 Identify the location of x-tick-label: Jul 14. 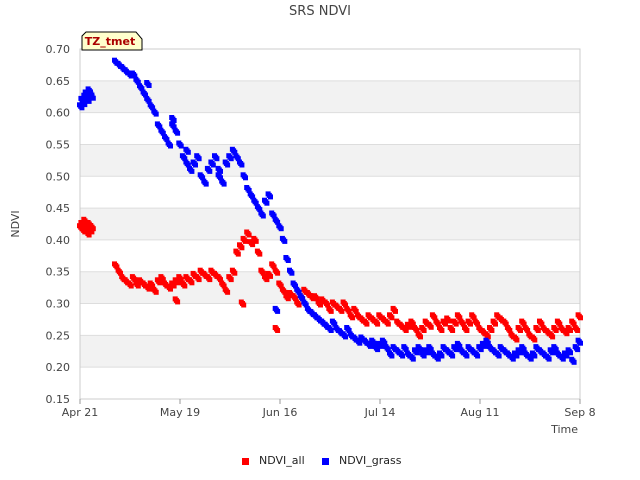
(380, 412).